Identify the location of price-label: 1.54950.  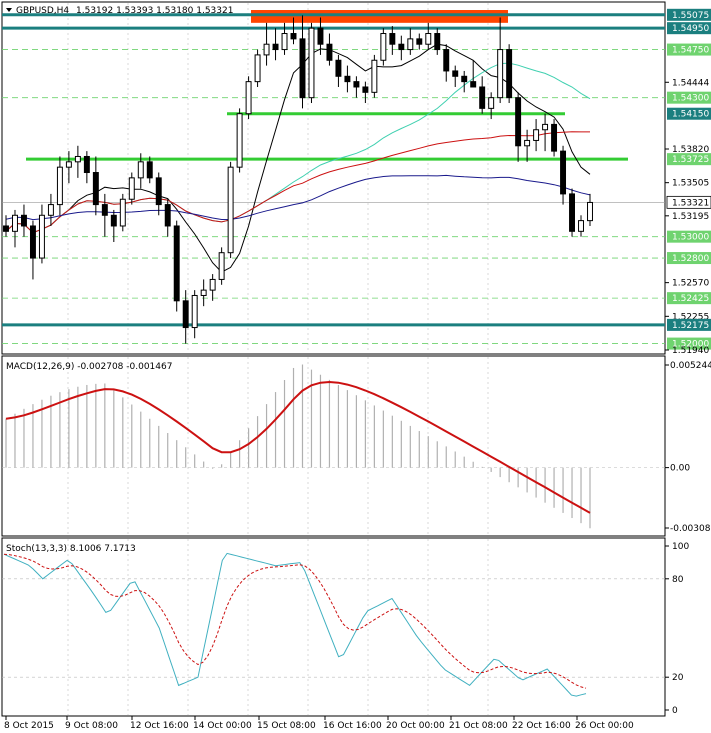
(690, 29).